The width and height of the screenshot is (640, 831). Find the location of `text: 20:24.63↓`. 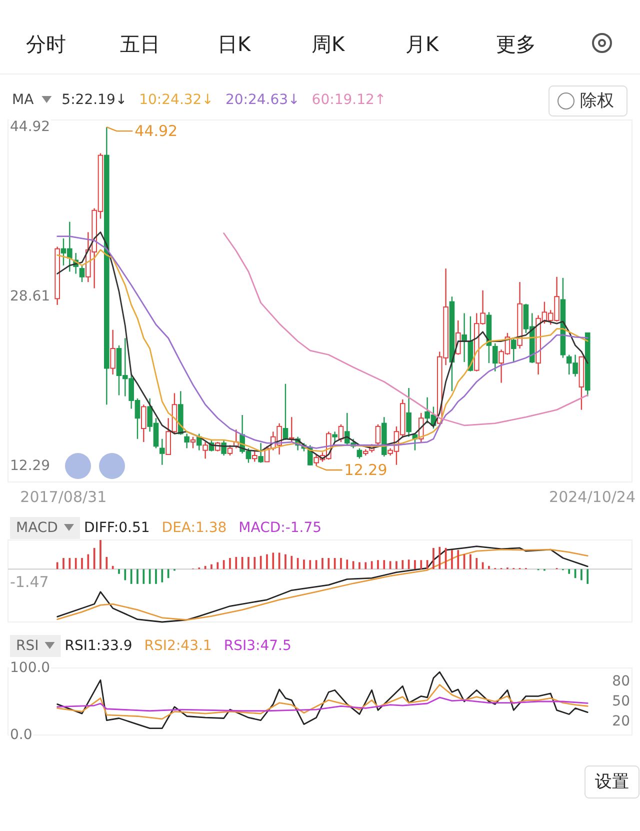

text: 20:24.63↓ is located at coordinates (262, 100).